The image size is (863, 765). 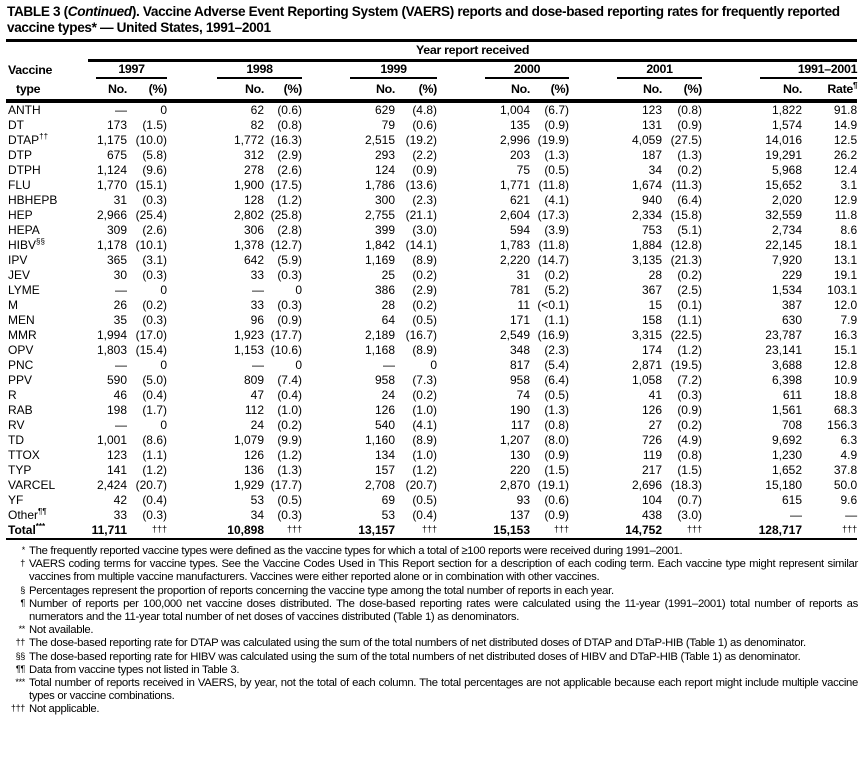 I want to click on count-cell: 23,141, so click(x=783, y=350).